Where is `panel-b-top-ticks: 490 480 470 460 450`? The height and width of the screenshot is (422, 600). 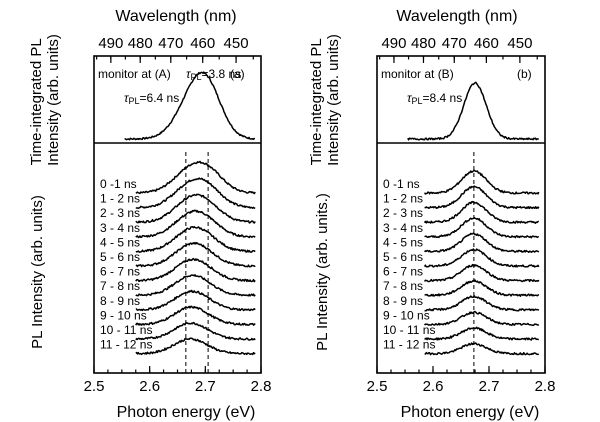
panel-b-top-ticks: 490 480 470 460 450 is located at coordinates (458, 49).